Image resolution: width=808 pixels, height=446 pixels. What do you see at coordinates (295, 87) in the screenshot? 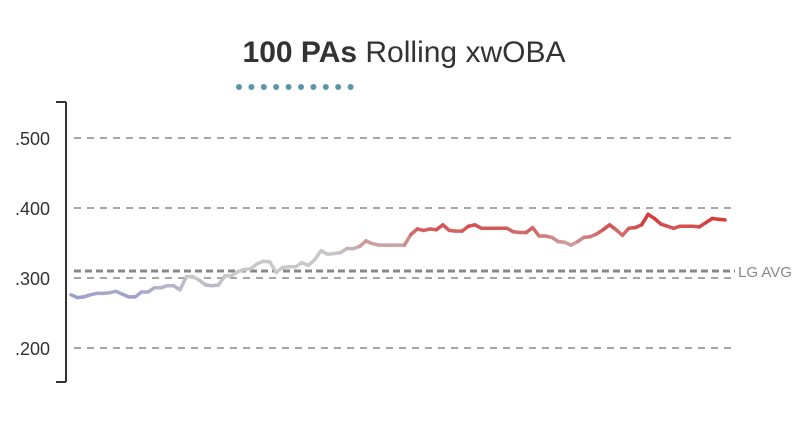
I see `title-dots` at bounding box center [295, 87].